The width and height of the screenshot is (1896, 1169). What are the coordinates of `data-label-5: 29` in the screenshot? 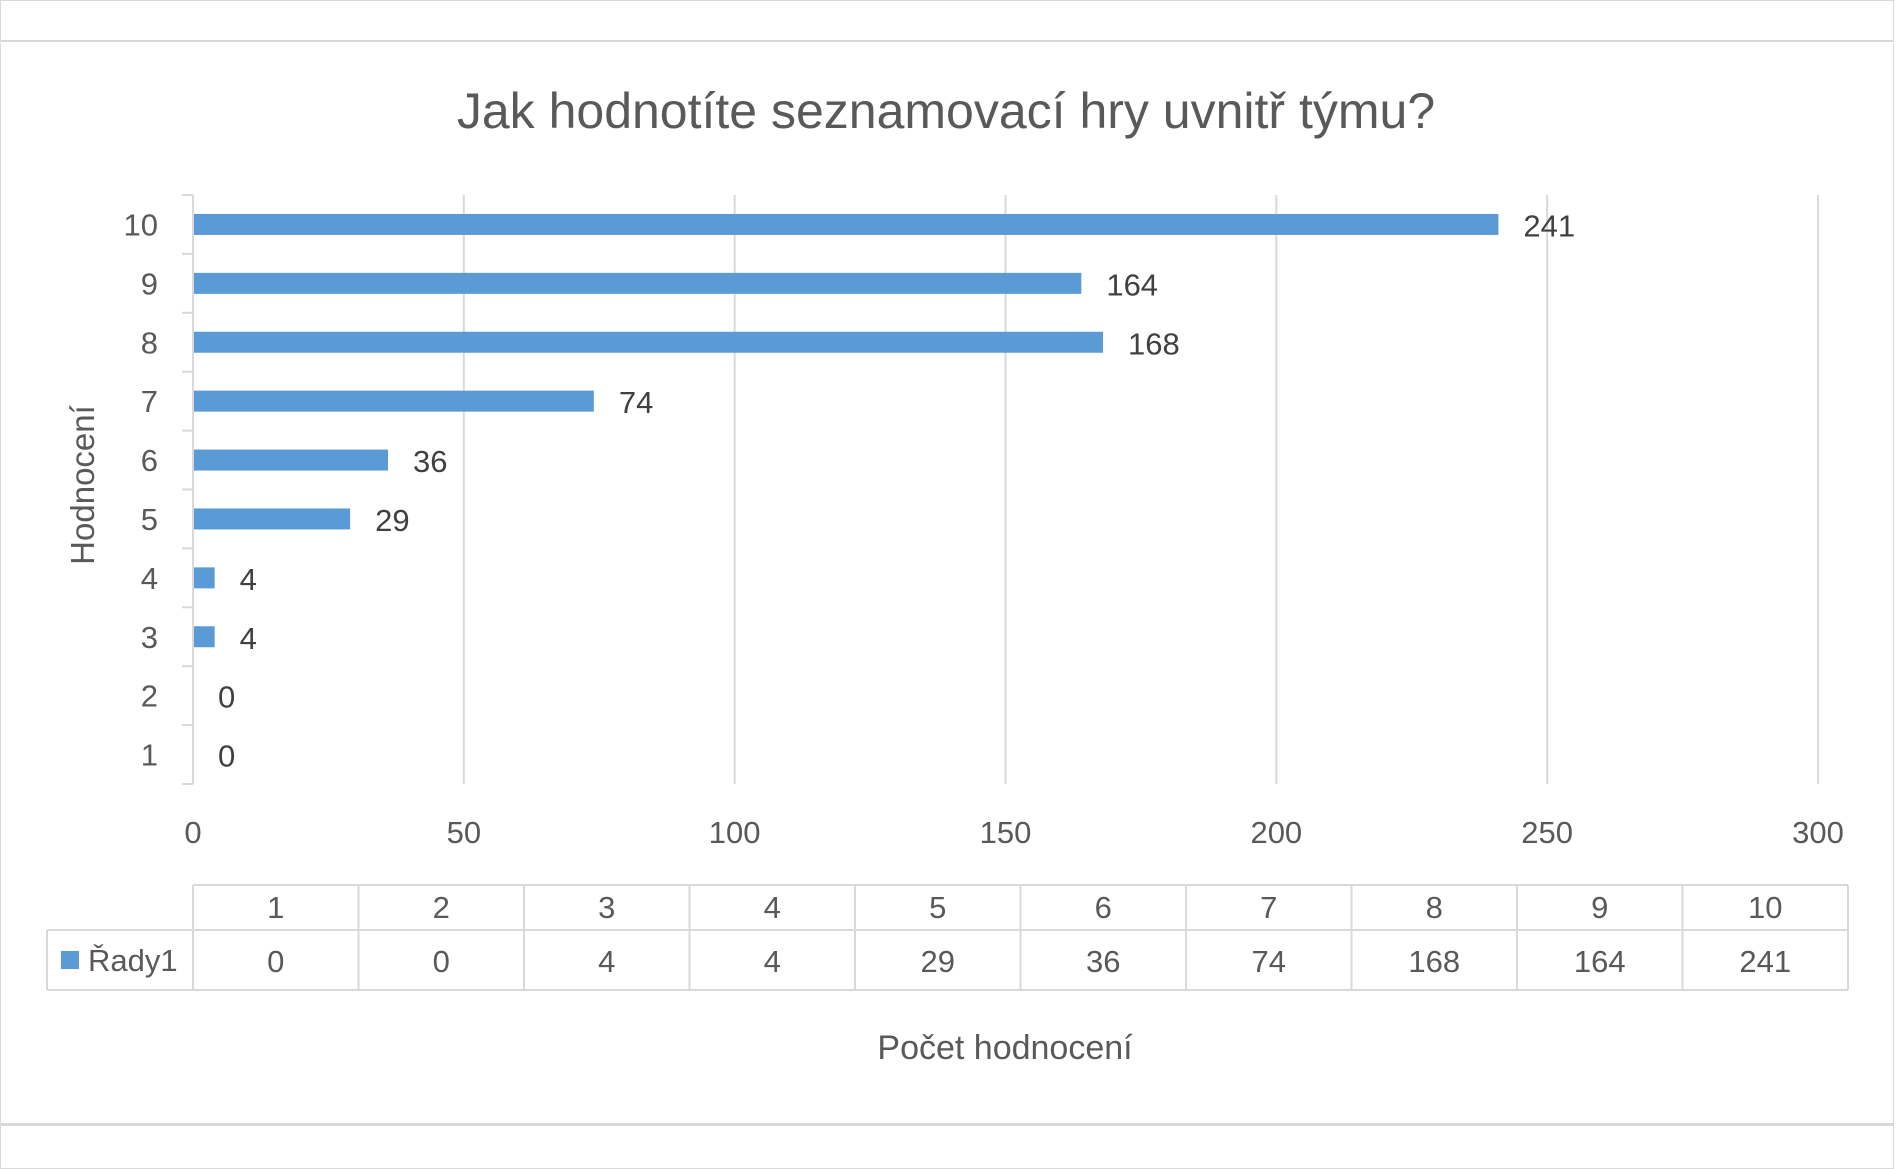 It's located at (392, 520).